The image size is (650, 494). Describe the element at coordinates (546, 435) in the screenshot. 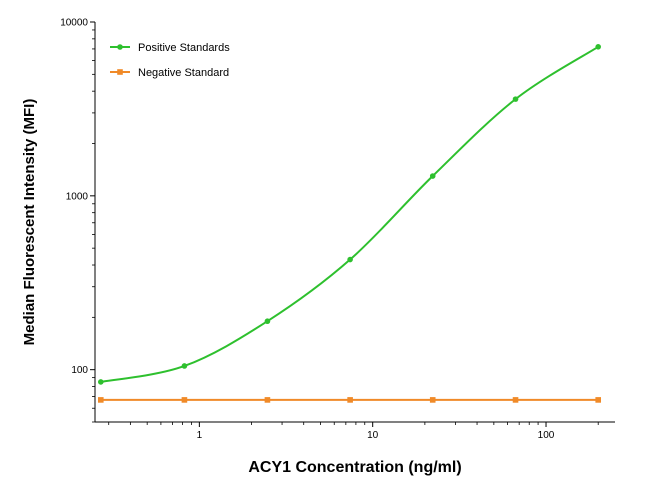

I see `x-tick-label: 100` at that location.